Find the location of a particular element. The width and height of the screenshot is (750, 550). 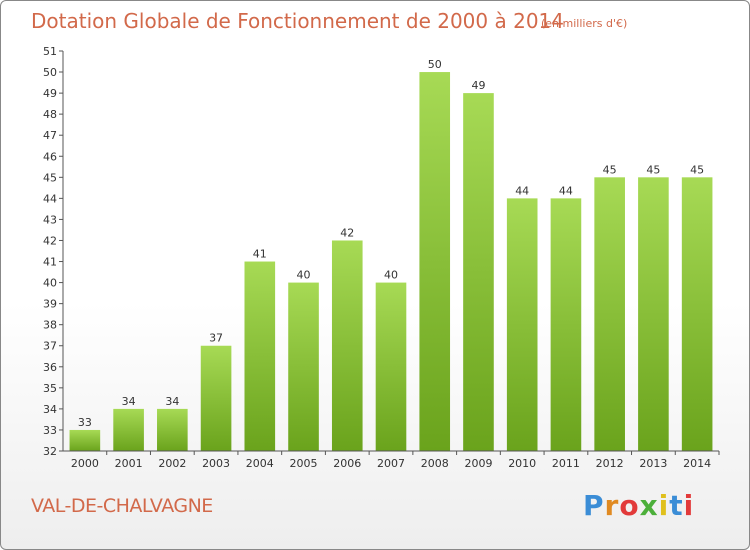

logo-letter: t is located at coordinates (676, 505).